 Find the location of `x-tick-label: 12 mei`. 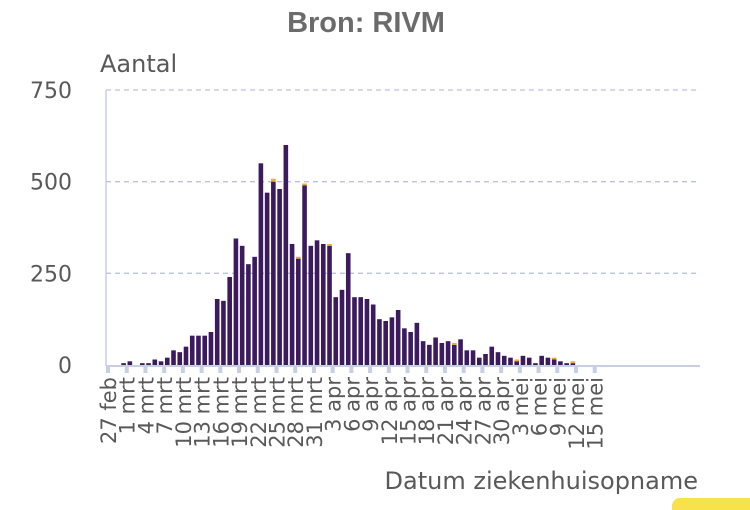

x-tick-label: 12 mei is located at coordinates (577, 413).